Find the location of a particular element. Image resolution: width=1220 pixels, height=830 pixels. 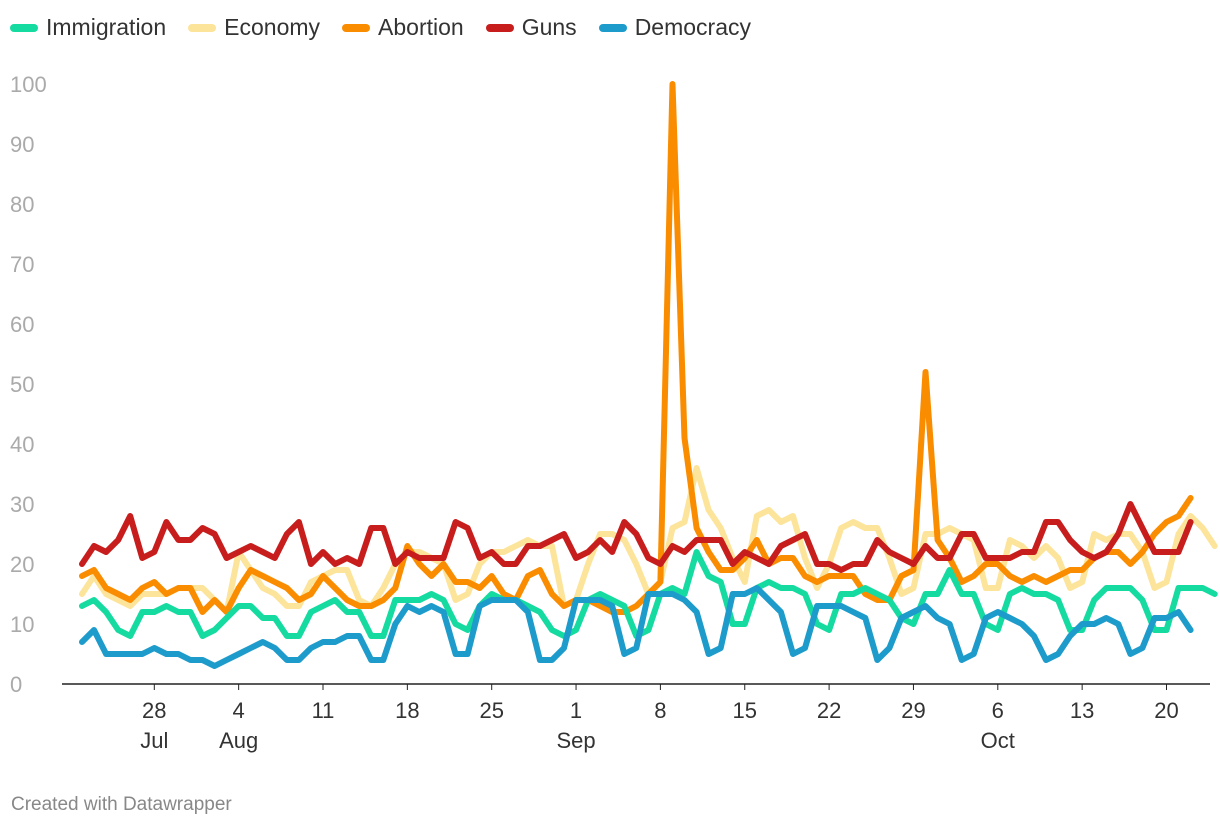

legend-item-immigration: Immigration is located at coordinates (88, 27).